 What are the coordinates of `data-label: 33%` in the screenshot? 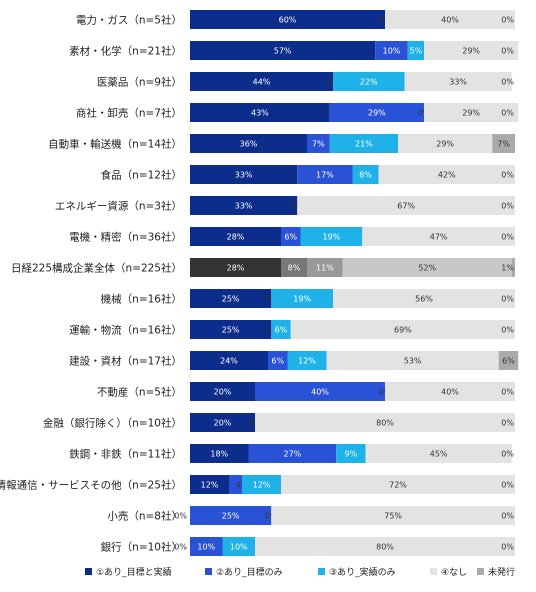 It's located at (458, 82).